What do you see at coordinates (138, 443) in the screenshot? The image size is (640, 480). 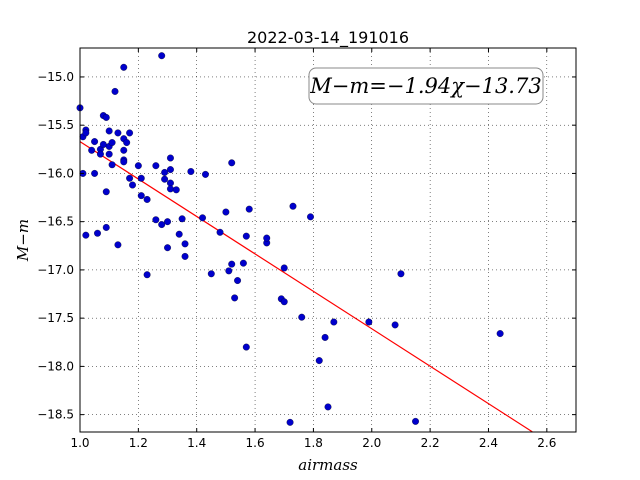 I see `x-tick-label: 1.2` at bounding box center [138, 443].